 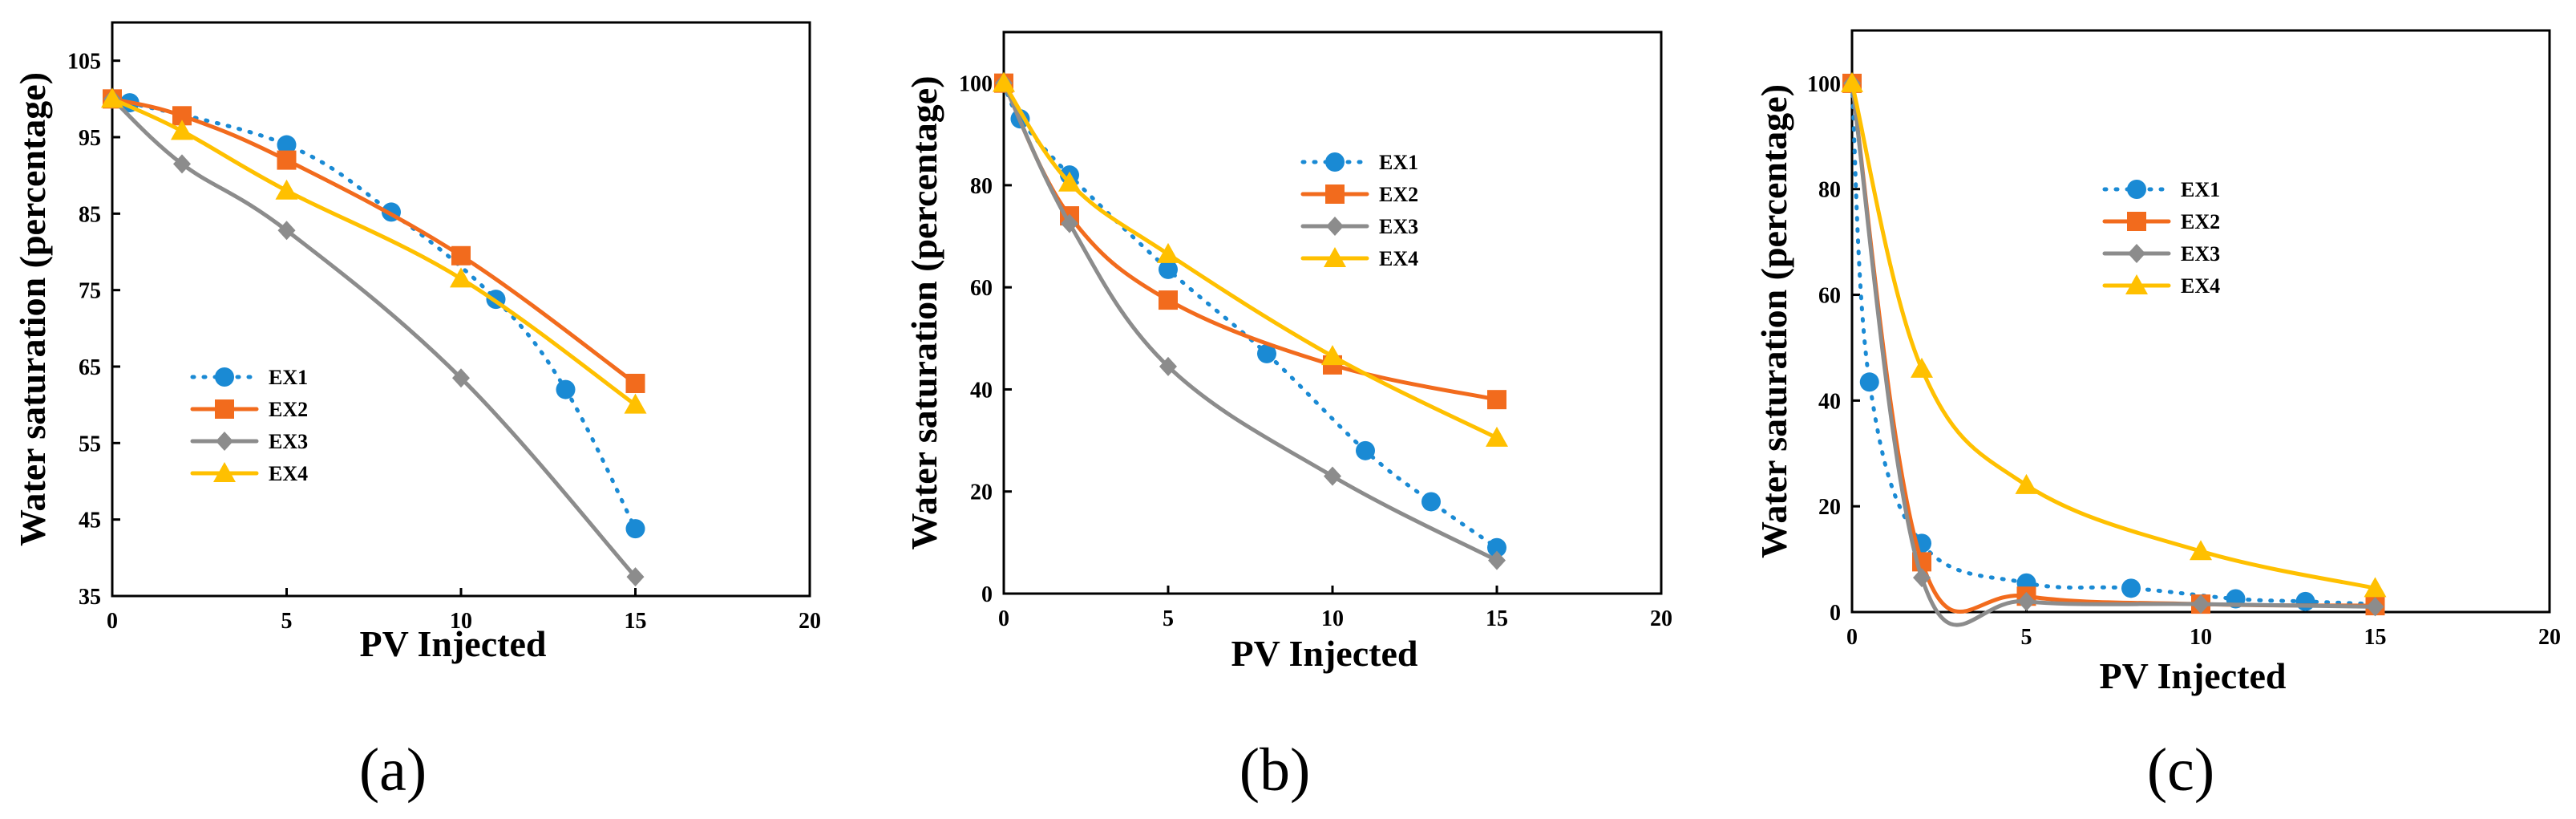 What do you see at coordinates (288, 473) in the screenshot?
I see `chart-a-legend-label-ex4: EX4` at bounding box center [288, 473].